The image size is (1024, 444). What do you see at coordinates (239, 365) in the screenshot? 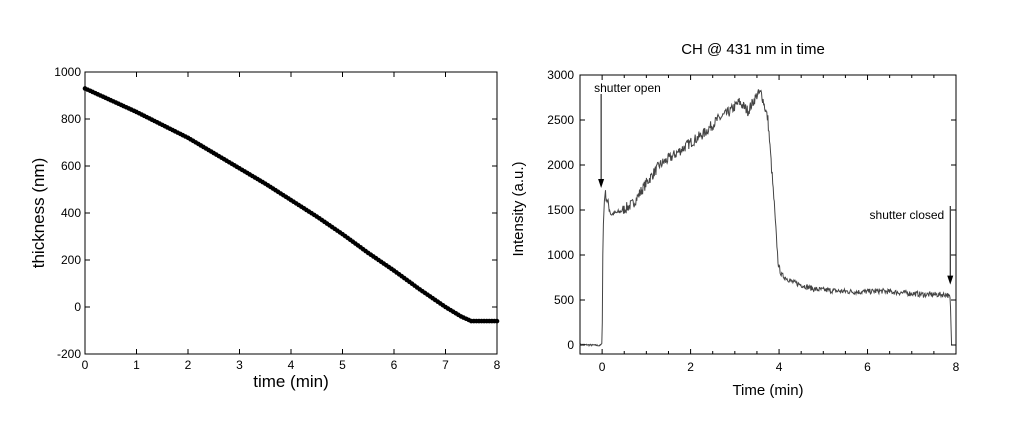
I see `x-tick-label: 3` at bounding box center [239, 365].